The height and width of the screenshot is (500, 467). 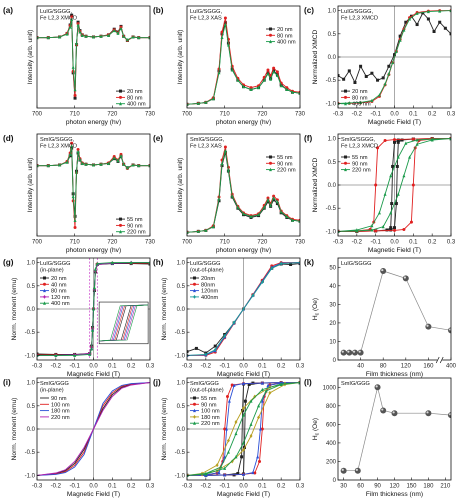 I want to click on x-tick-label: 150, so click(x=411, y=487).